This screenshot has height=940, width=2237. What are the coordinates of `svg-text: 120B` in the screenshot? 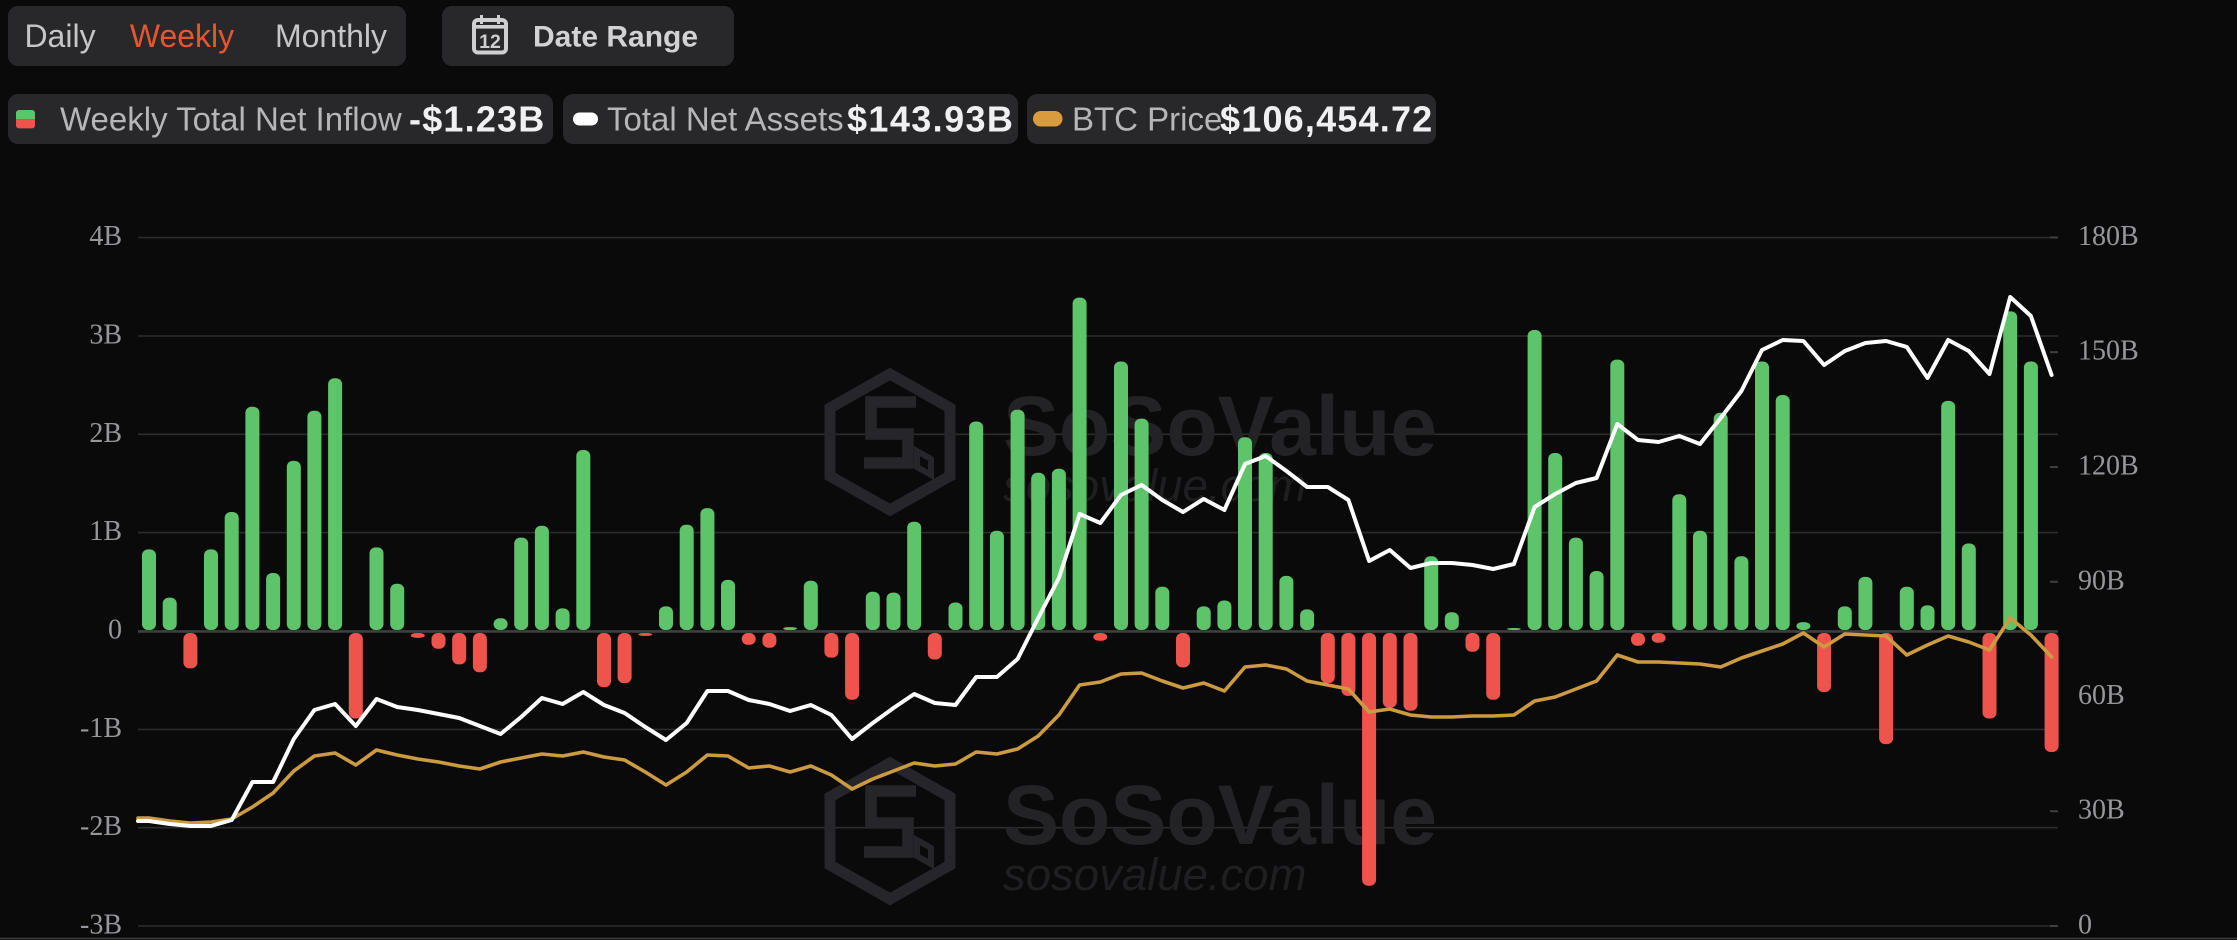 It's located at (2108, 466).